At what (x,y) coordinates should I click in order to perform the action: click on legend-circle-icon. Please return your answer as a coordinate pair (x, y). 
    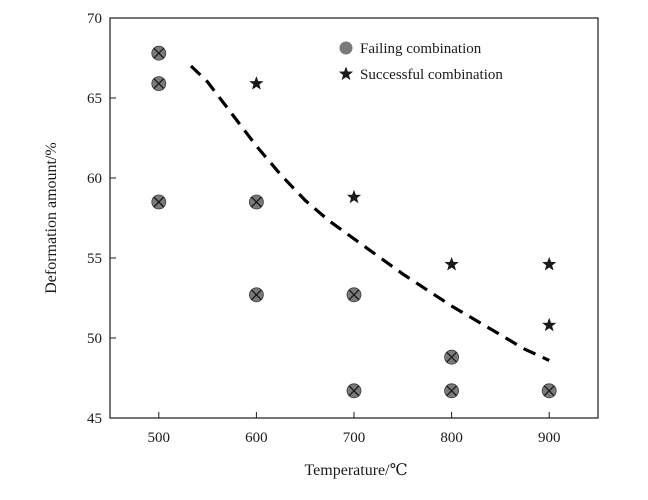
    Looking at the image, I should click on (346, 48).